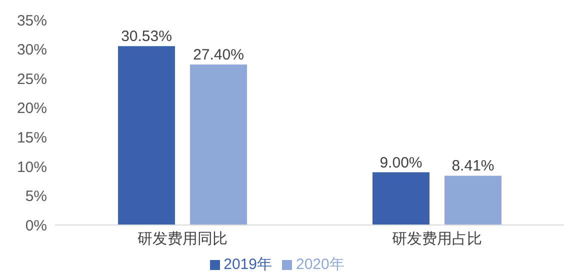 This screenshot has width=574, height=274. What do you see at coordinates (31, 79) in the screenshot?
I see `y-tick-label: 25%` at bounding box center [31, 79].